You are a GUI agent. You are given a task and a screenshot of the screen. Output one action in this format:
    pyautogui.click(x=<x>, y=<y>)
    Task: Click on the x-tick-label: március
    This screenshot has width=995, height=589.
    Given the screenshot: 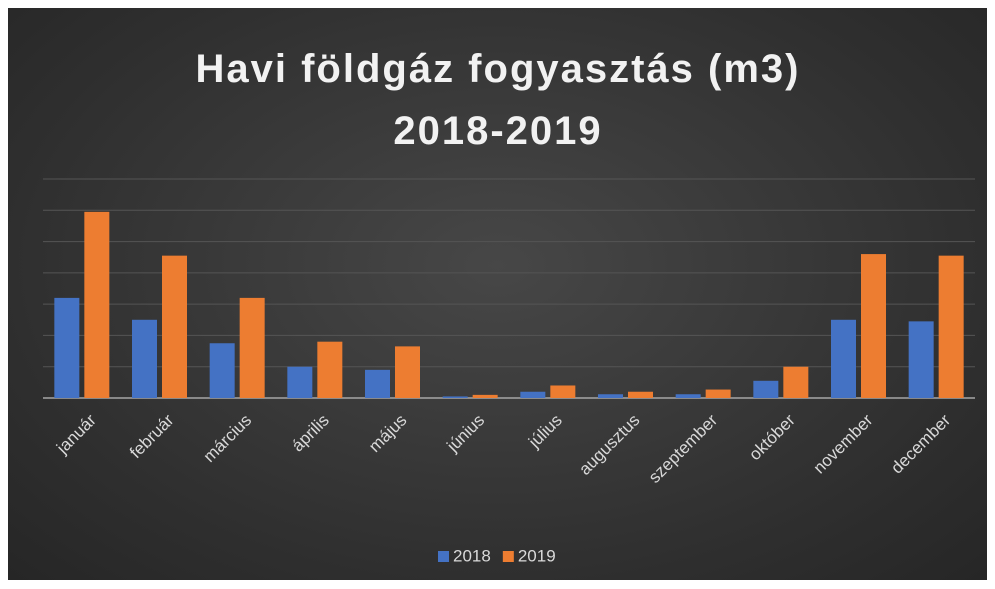 What is the action you would take?
    pyautogui.click(x=228, y=439)
    